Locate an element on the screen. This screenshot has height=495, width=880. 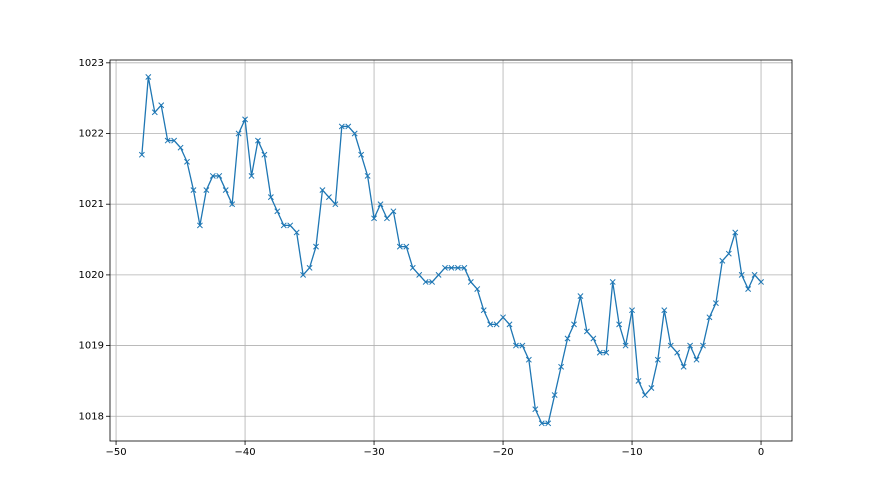
x-tick-label: 0 is located at coordinates (761, 452).